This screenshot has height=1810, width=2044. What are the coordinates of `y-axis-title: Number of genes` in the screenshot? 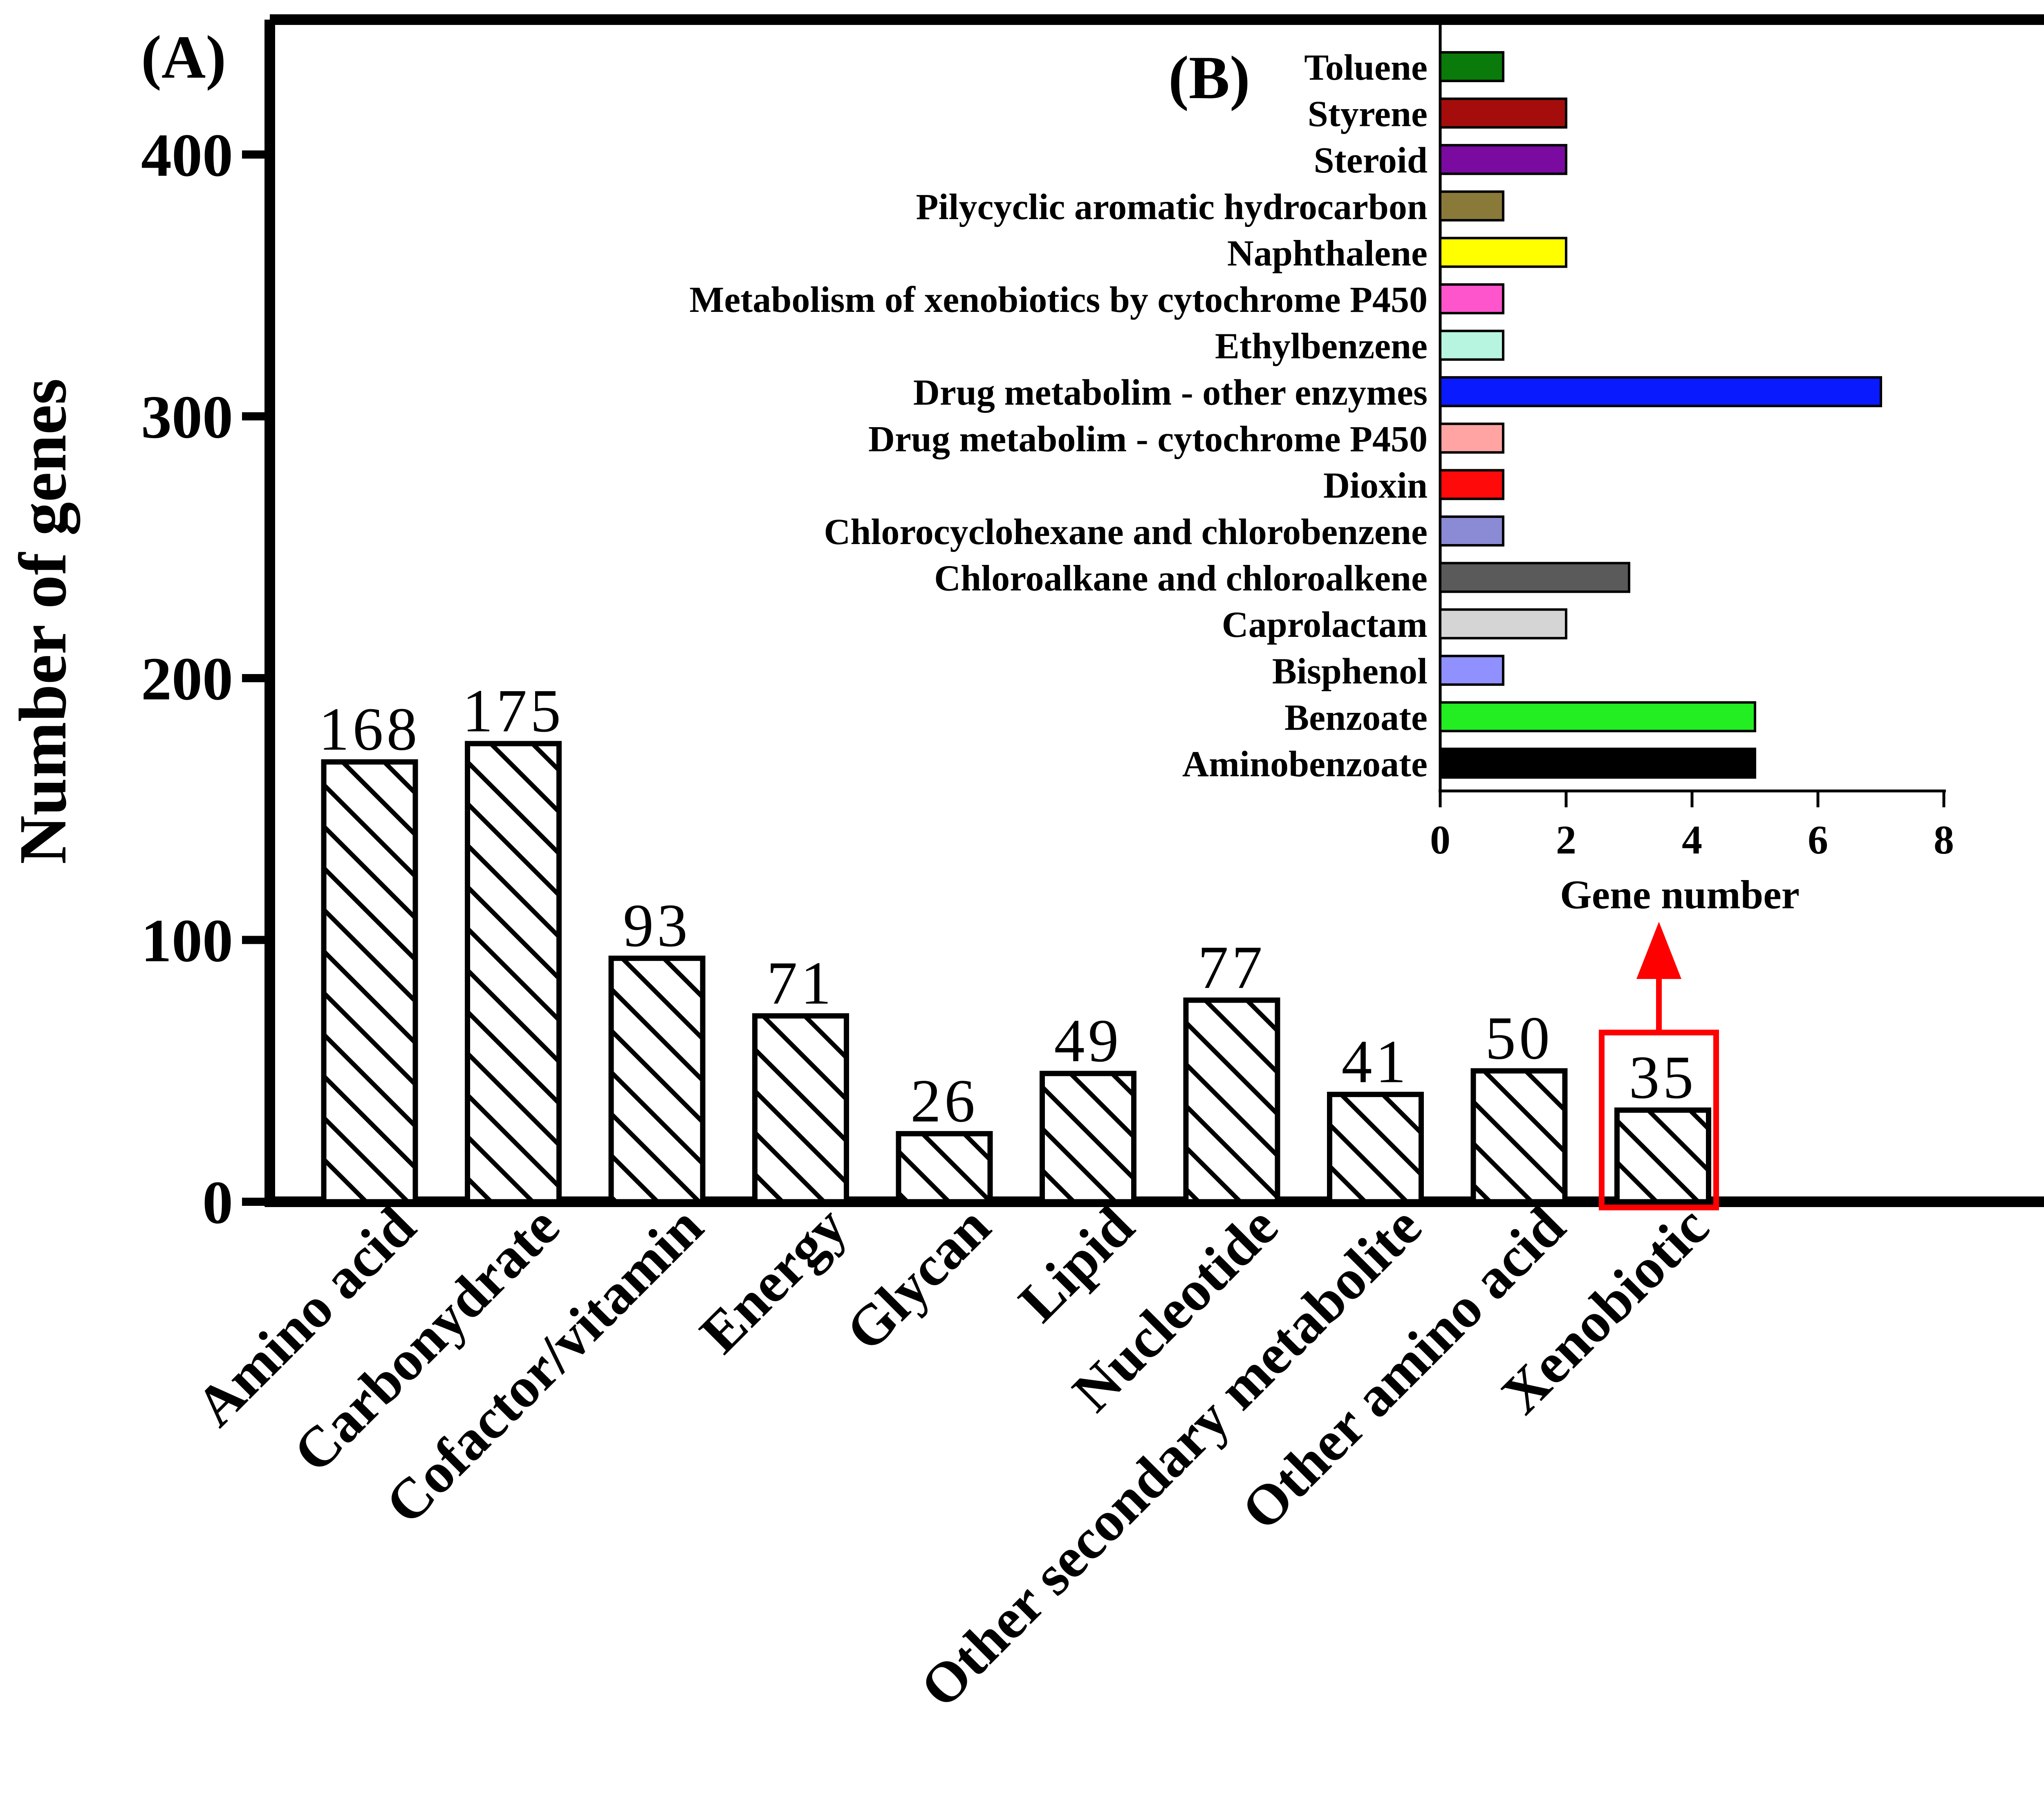 It's located at (43, 622).